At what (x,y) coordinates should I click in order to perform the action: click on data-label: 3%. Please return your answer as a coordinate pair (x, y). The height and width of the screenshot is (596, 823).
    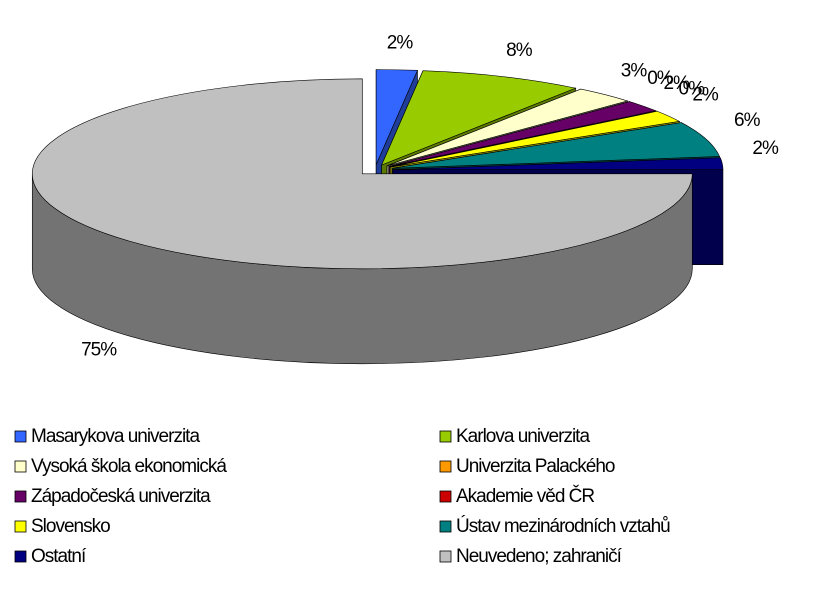
    Looking at the image, I should click on (634, 70).